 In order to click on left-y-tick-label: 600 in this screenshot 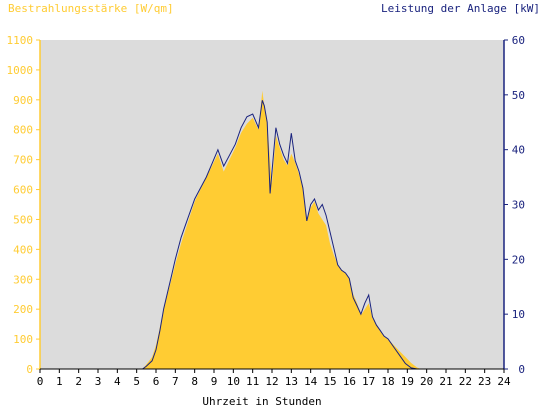, I will do `click(23, 190)`.